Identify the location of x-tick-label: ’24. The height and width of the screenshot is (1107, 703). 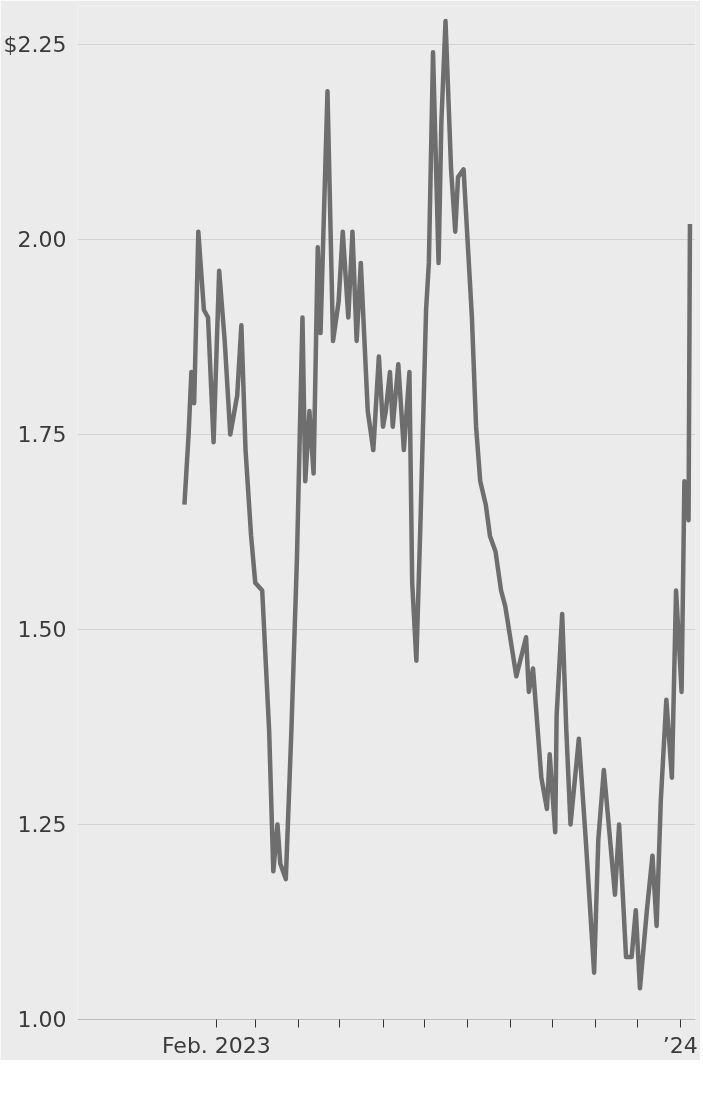
(680, 1045).